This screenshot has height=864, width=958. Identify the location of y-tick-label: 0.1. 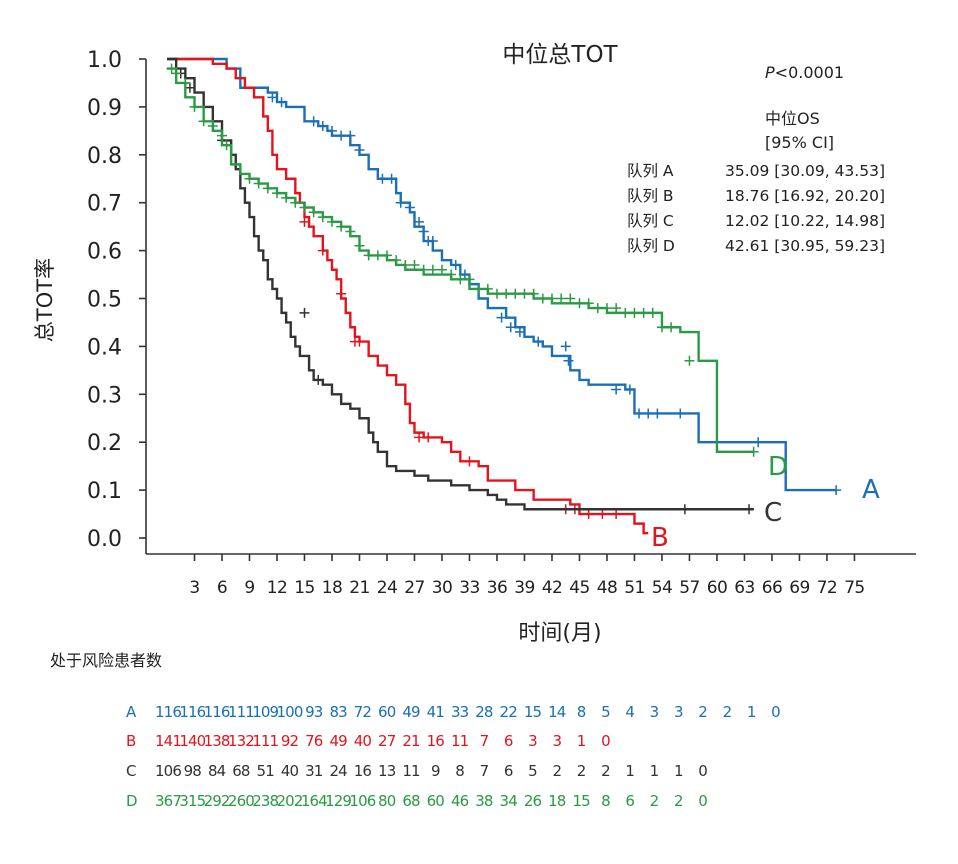
(104, 491).